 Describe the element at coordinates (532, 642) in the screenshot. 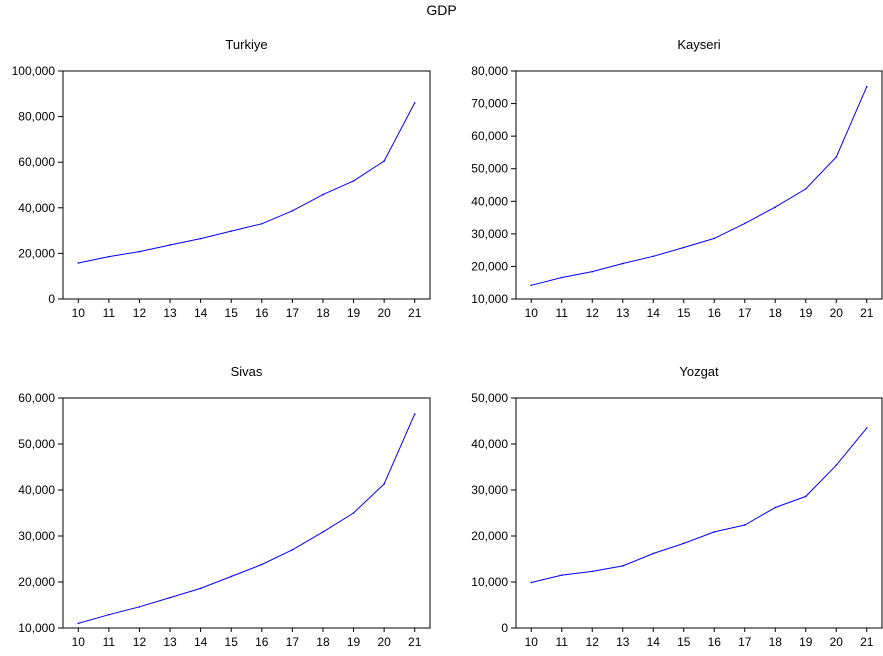

I see `x-tick-label-yozgat: 10` at that location.